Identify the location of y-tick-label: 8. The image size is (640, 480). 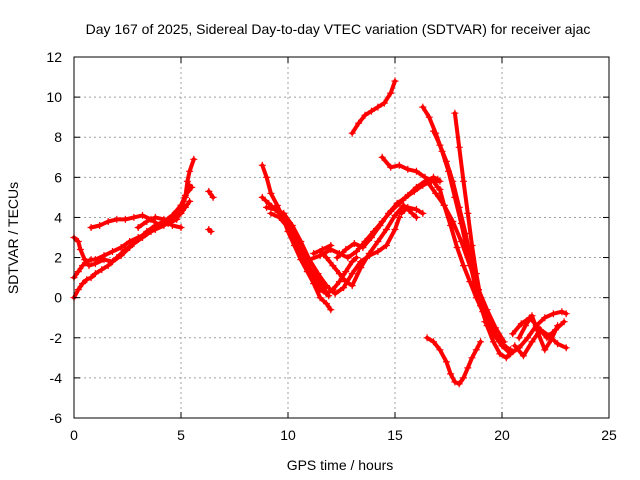
(58, 137).